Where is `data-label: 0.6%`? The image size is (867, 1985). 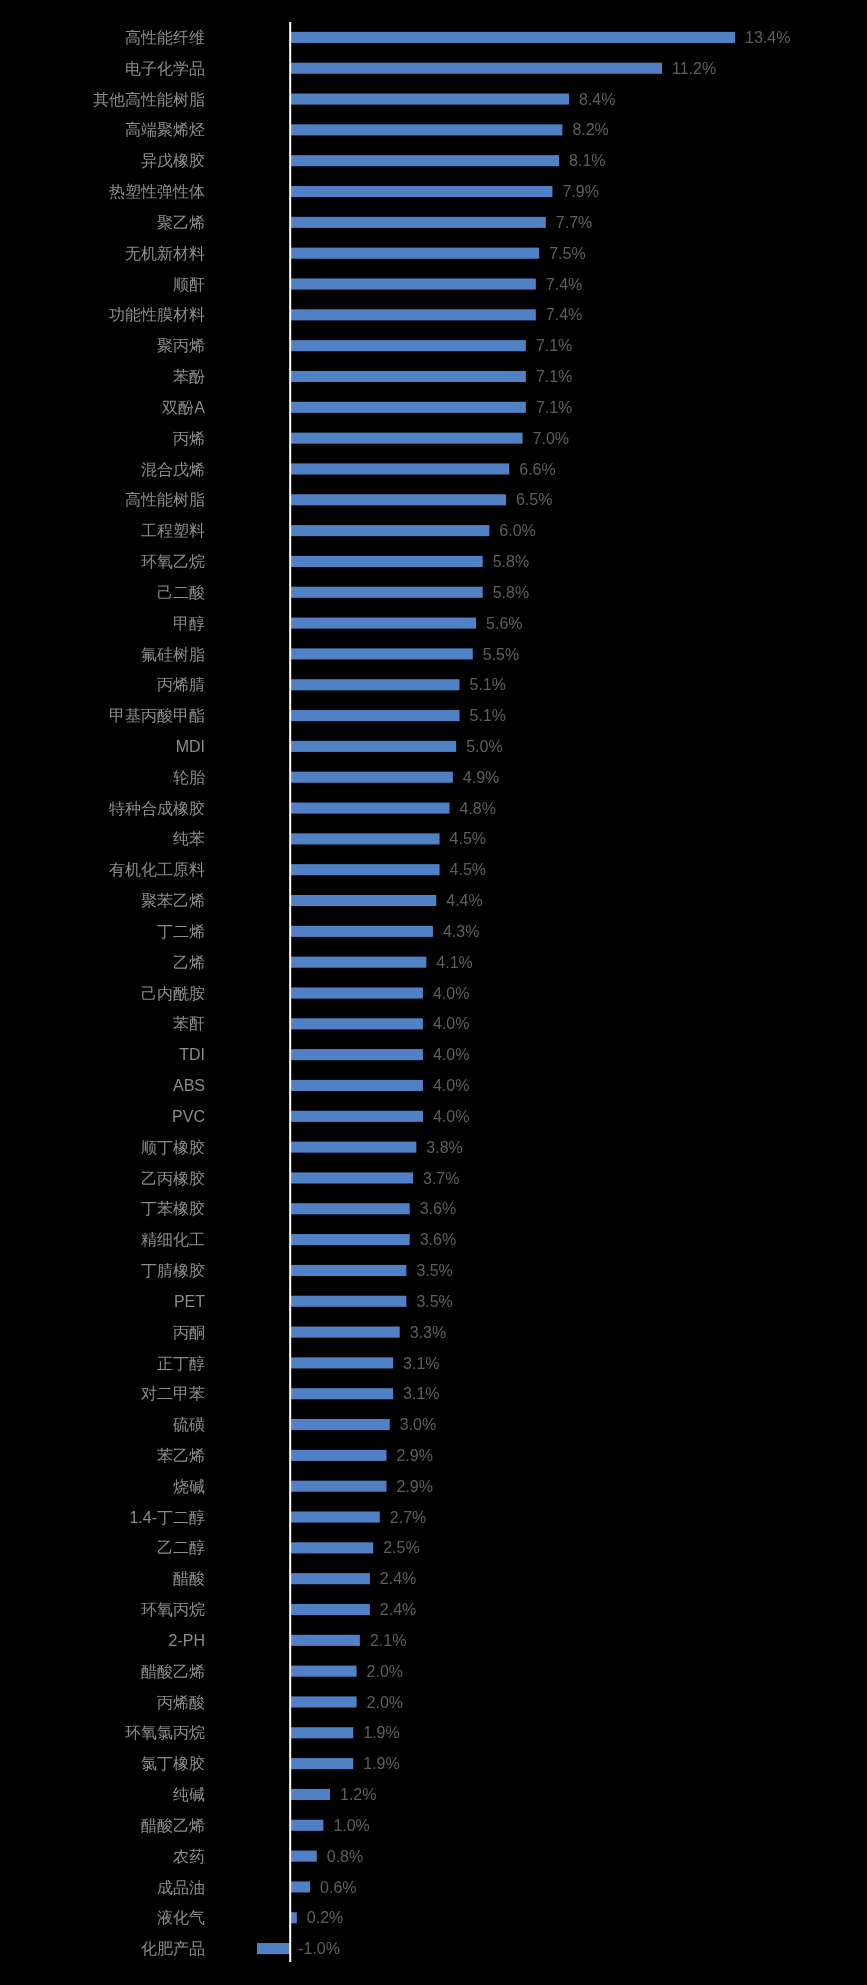
data-label: 0.6% is located at coordinates (338, 1887).